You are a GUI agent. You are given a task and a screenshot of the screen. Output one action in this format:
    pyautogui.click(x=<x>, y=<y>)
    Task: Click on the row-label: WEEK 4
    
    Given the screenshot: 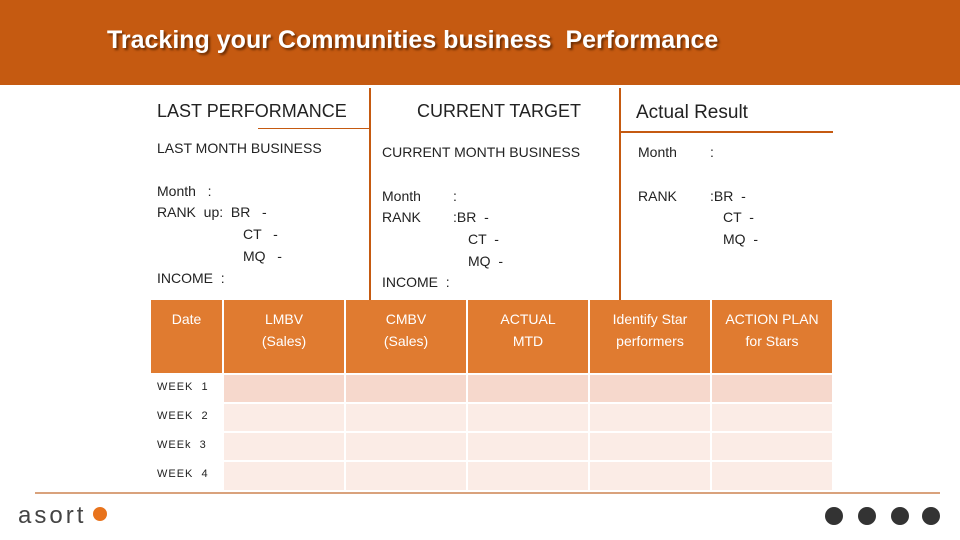 What is the action you would take?
    pyautogui.click(x=187, y=477)
    